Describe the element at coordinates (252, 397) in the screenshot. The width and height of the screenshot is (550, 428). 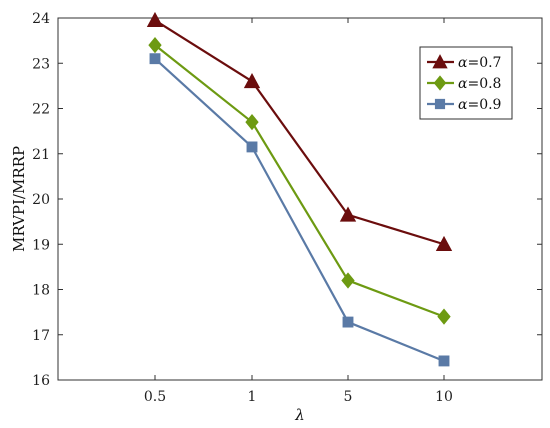
I see `x-tick-label: 1` at that location.